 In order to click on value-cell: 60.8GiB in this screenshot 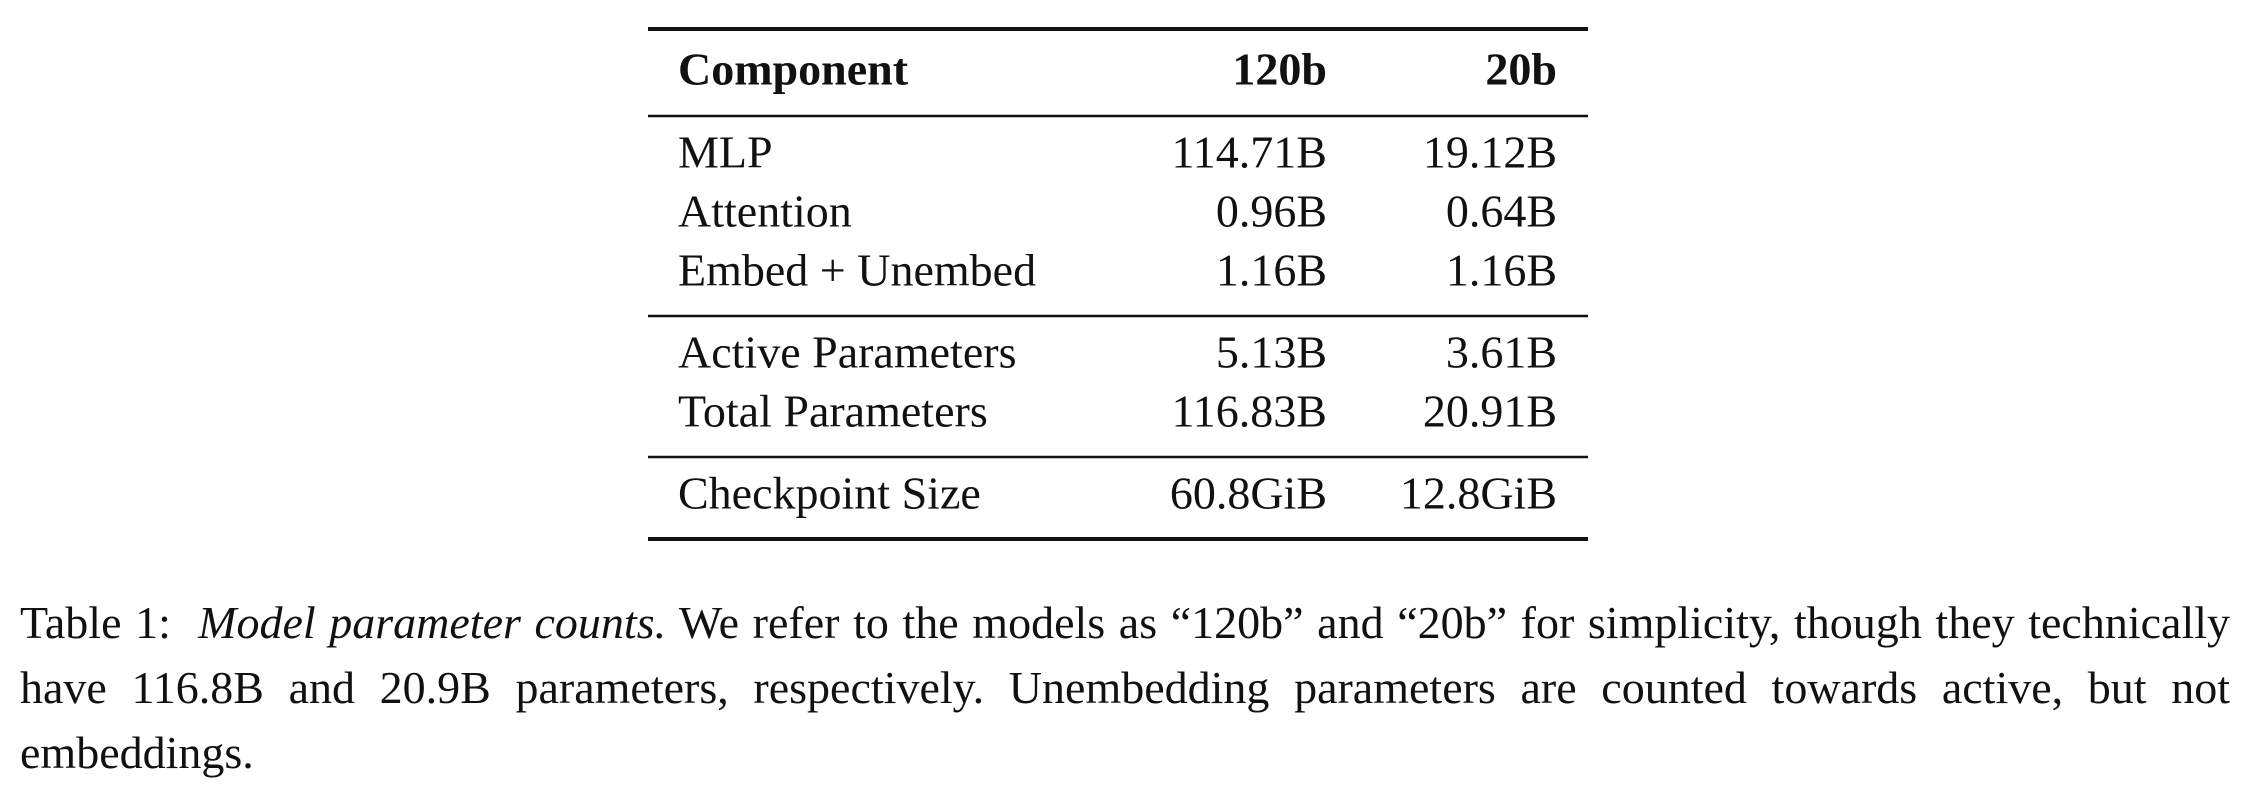, I will do `click(1248, 493)`.